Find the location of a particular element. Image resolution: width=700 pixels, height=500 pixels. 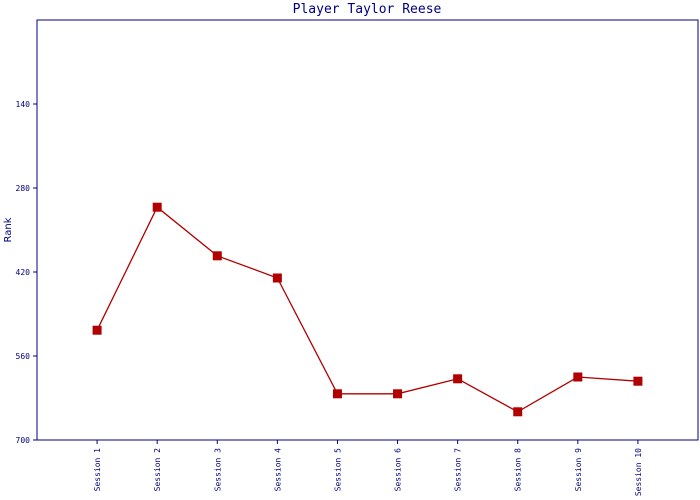

chart-title: Player Taylor Reese is located at coordinates (367, 9).